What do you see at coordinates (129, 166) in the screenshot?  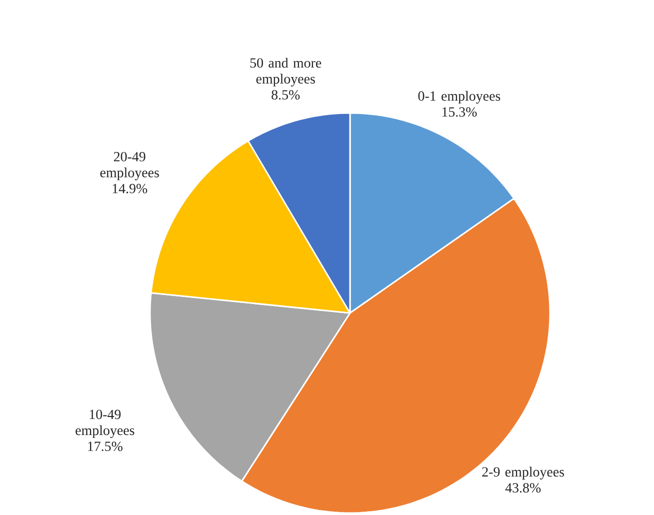 I see `slice-label: 20-49 employees` at bounding box center [129, 166].